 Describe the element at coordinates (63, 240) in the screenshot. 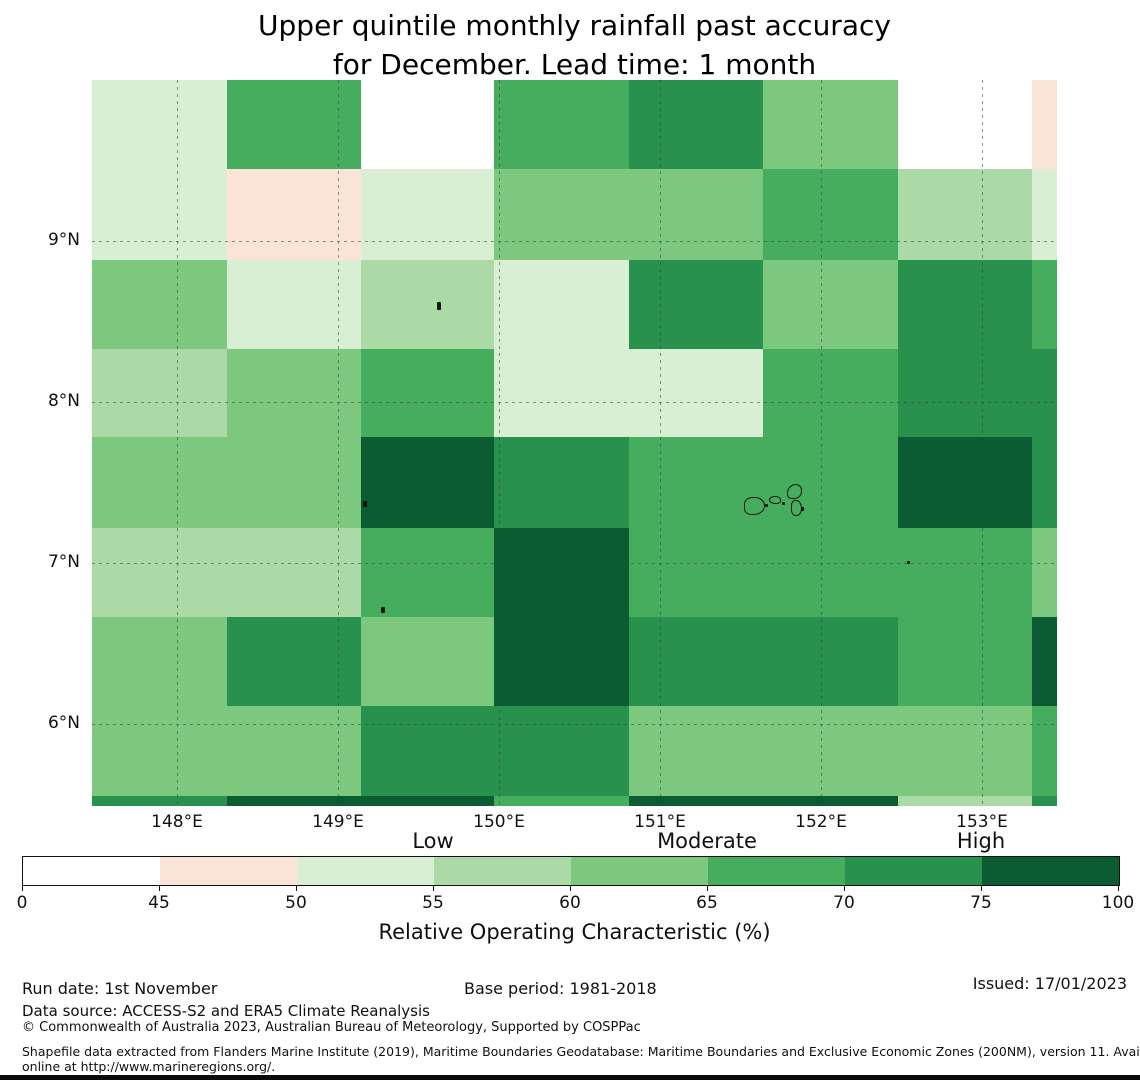

I see `y-tick-label: 9°N` at that location.